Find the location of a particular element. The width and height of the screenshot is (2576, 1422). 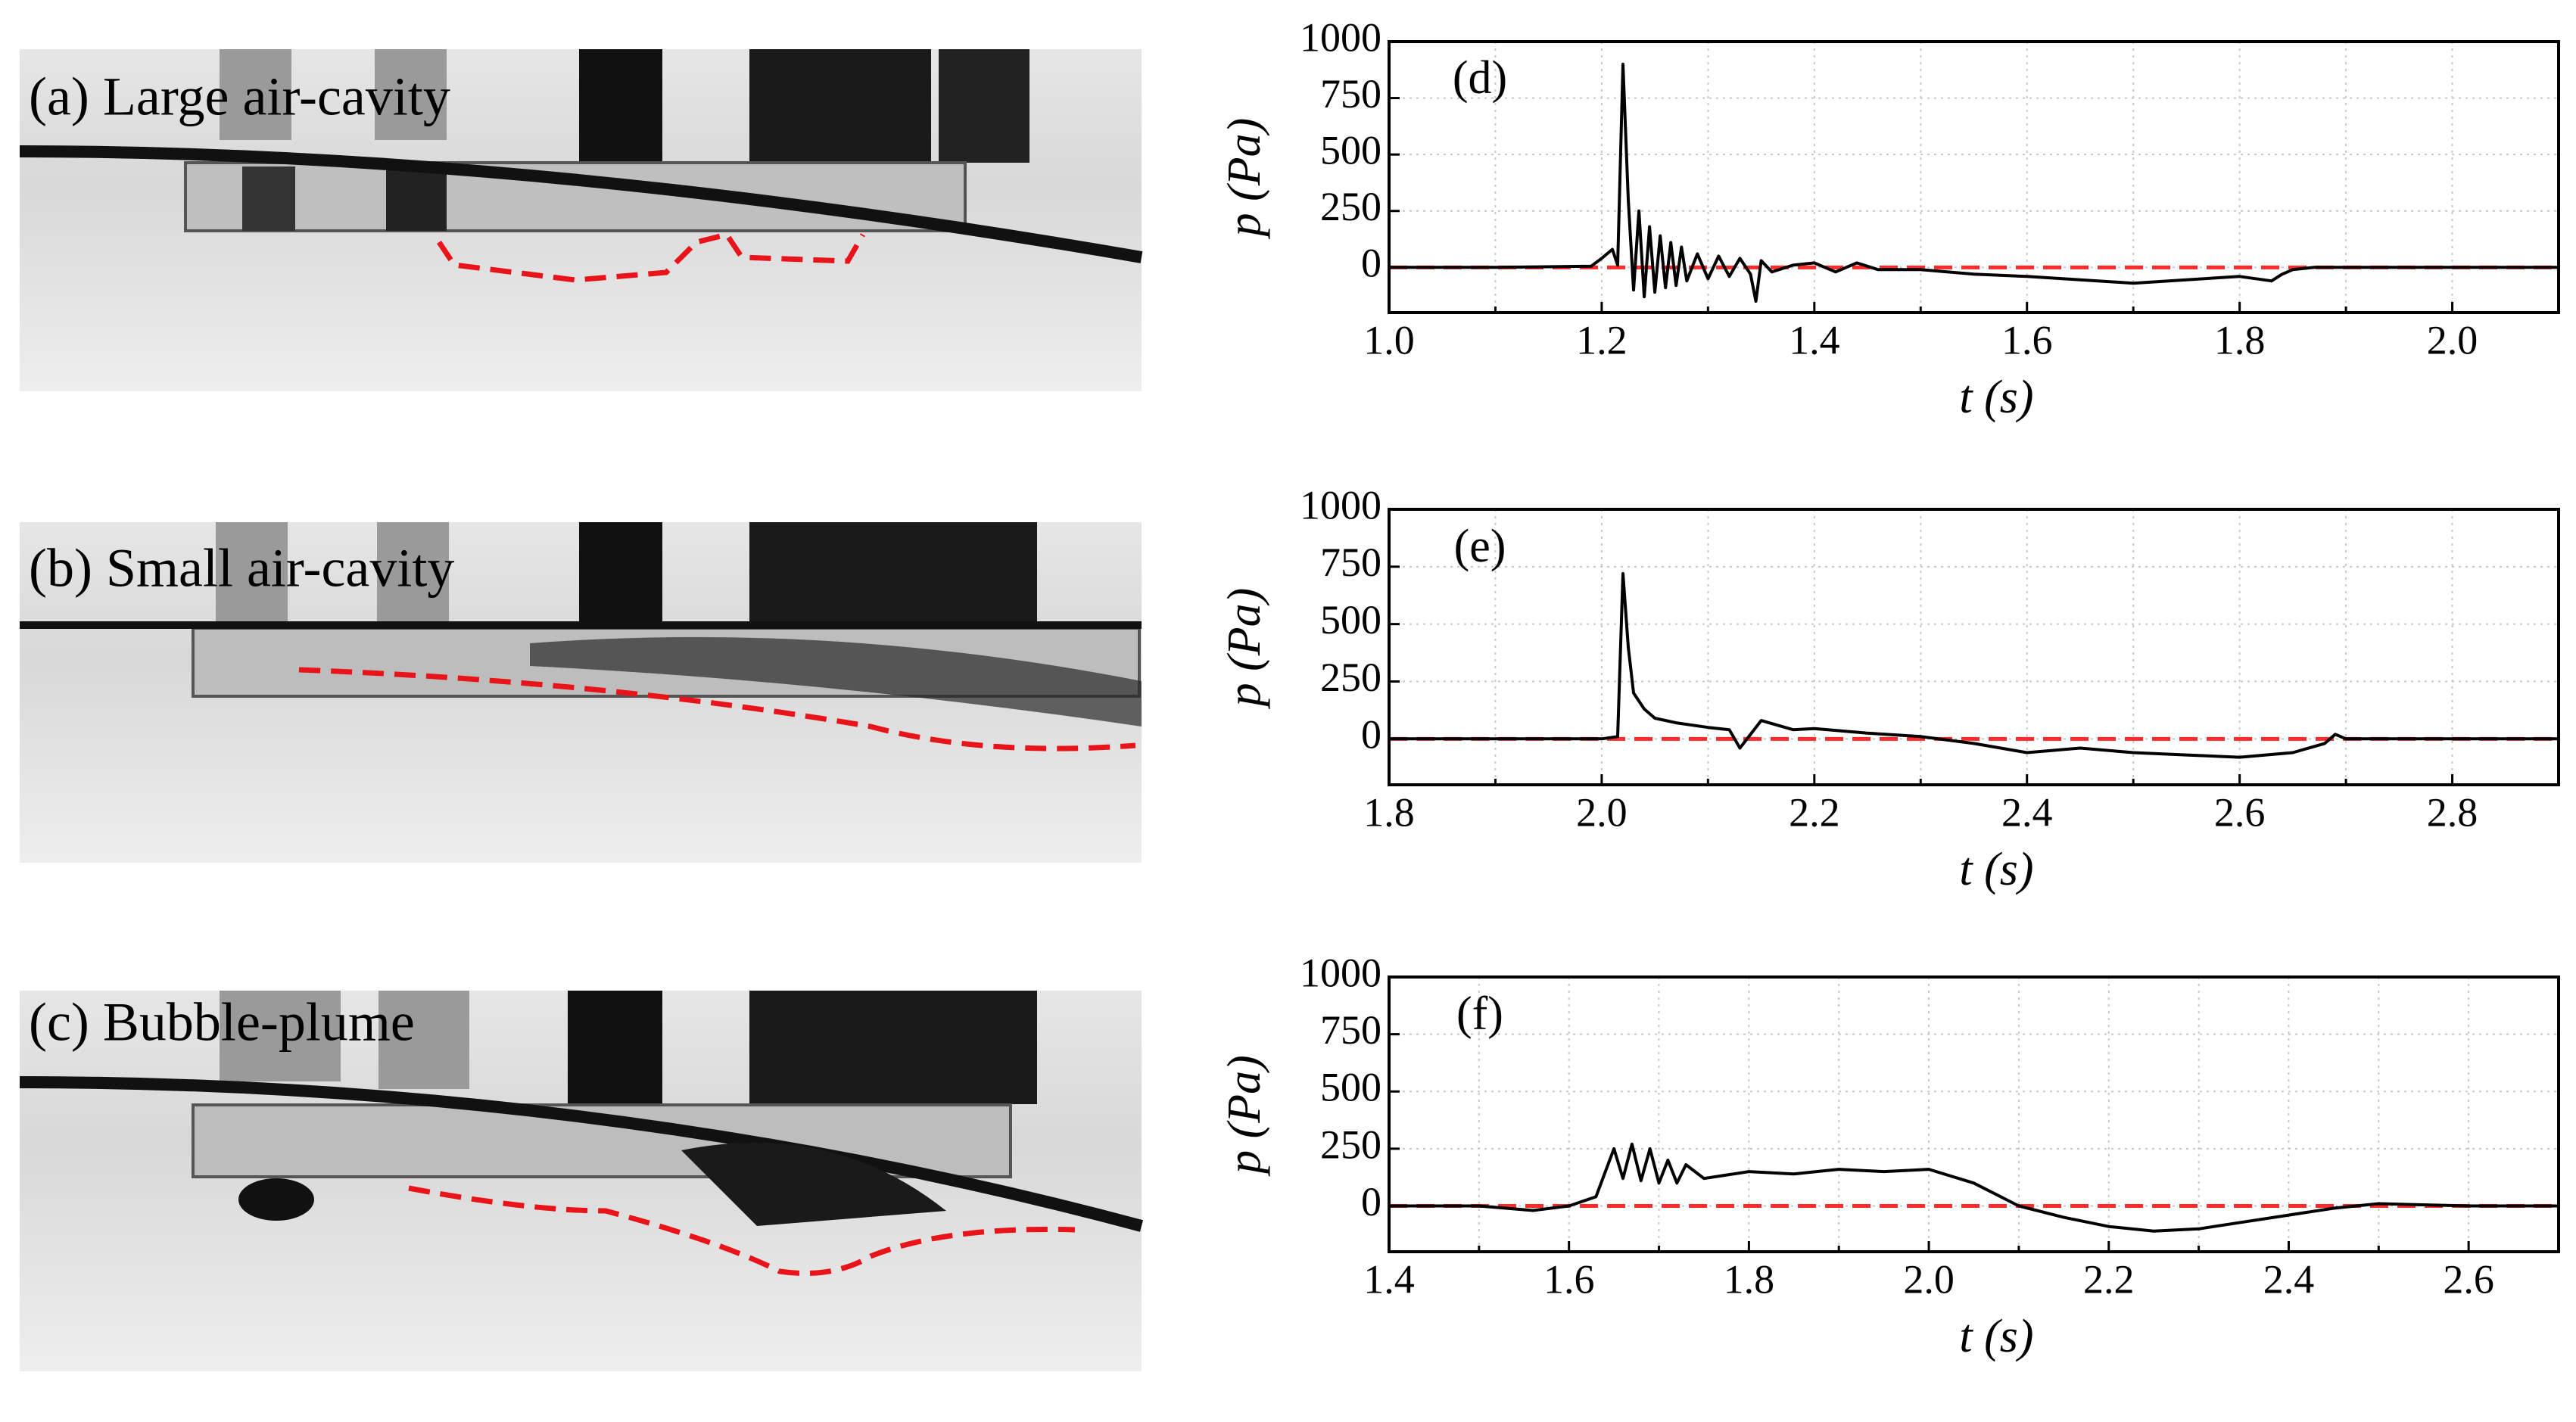

panel-annotation: (f) is located at coordinates (1479, 1014).